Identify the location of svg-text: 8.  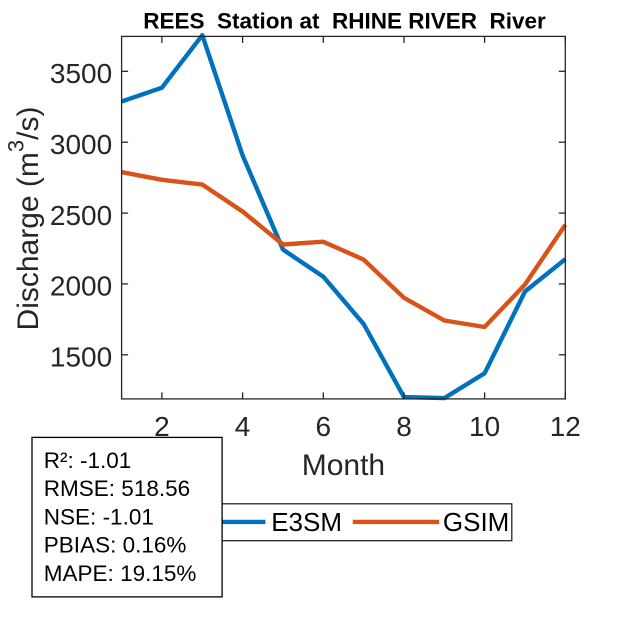
(404, 426).